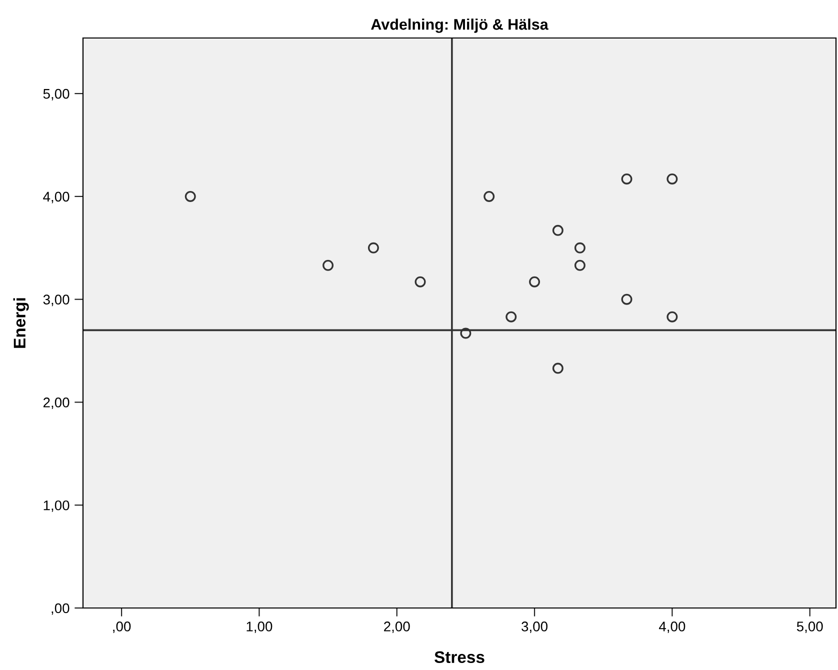 Image resolution: width=838 pixels, height=670 pixels. What do you see at coordinates (459, 657) in the screenshot?
I see `x-axis-title: Stress` at bounding box center [459, 657].